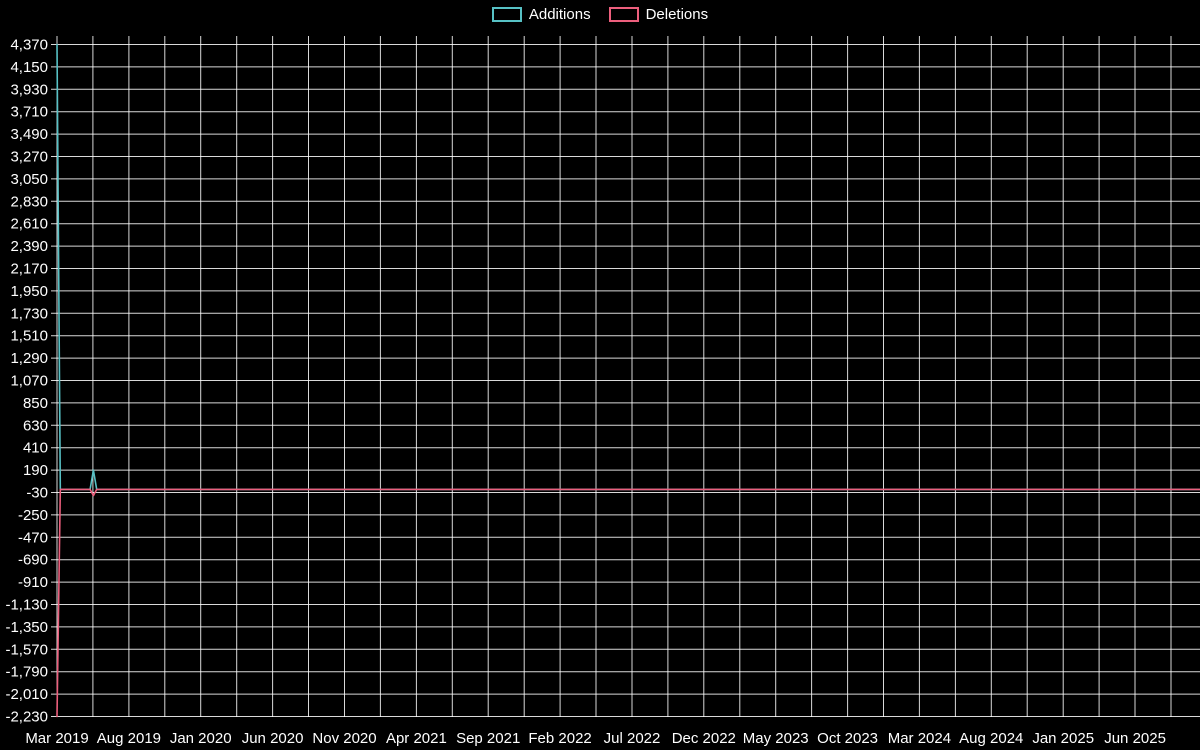 This screenshot has height=750, width=1200. What do you see at coordinates (29, 246) in the screenshot?
I see `y-axis-tick-label: 2,390` at bounding box center [29, 246].